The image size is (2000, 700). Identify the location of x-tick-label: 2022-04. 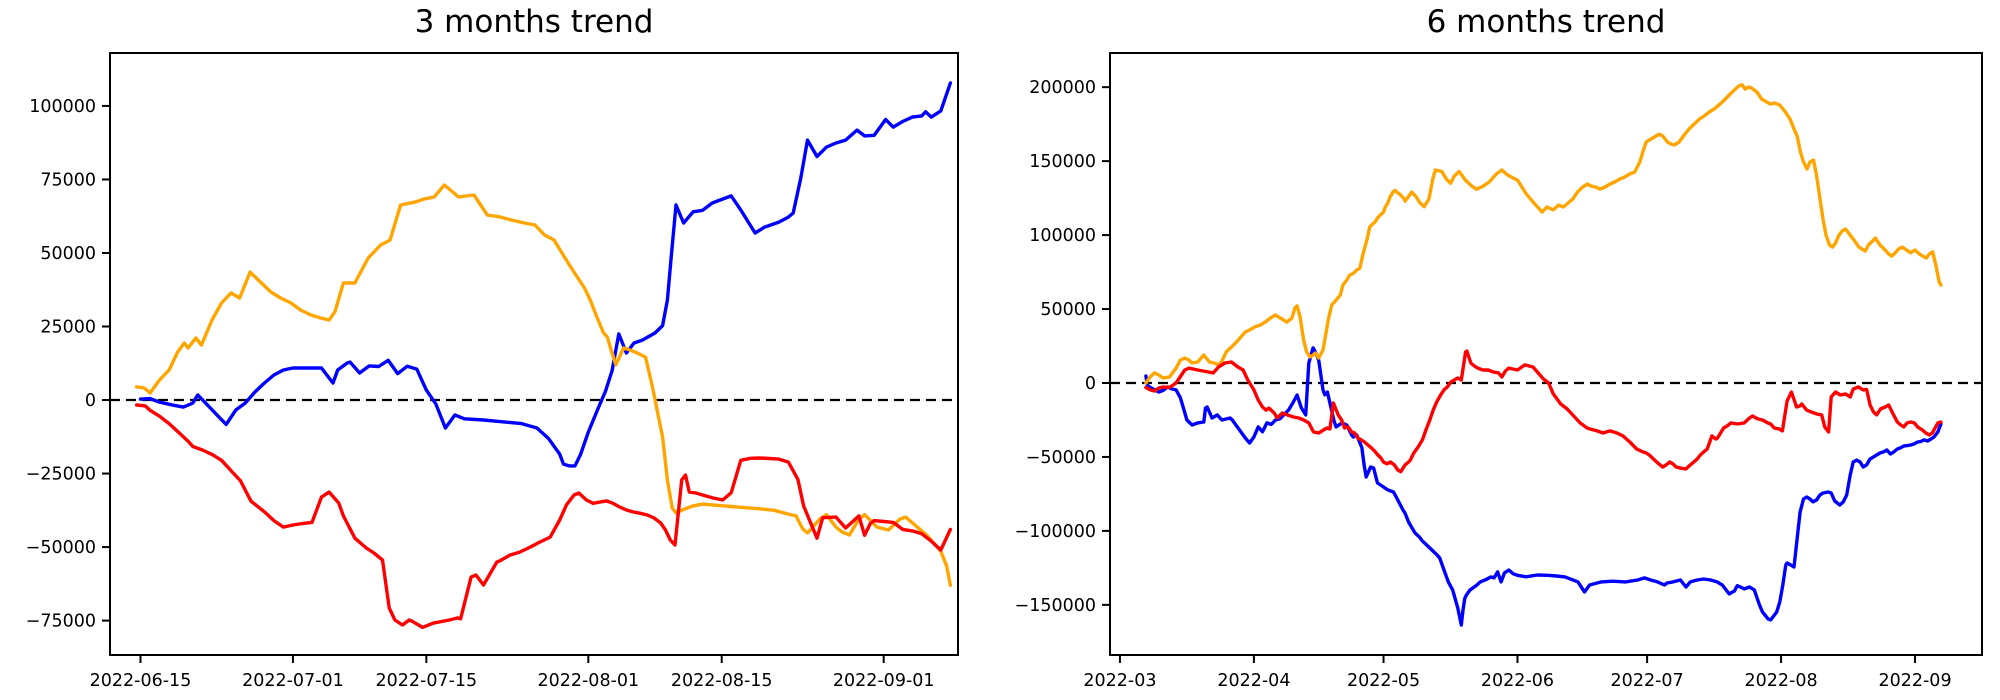
(1253, 681).